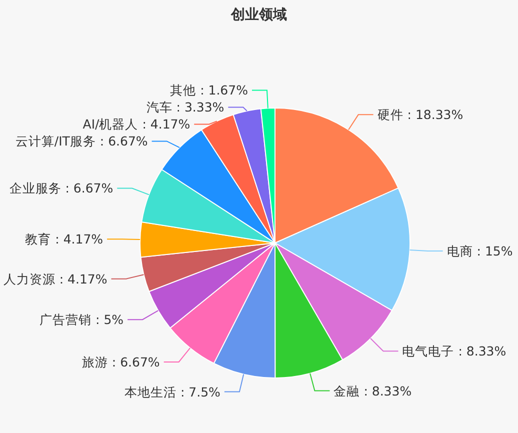 This screenshot has height=433, width=518. I want to click on chart-title: 创业领域, so click(258, 15).